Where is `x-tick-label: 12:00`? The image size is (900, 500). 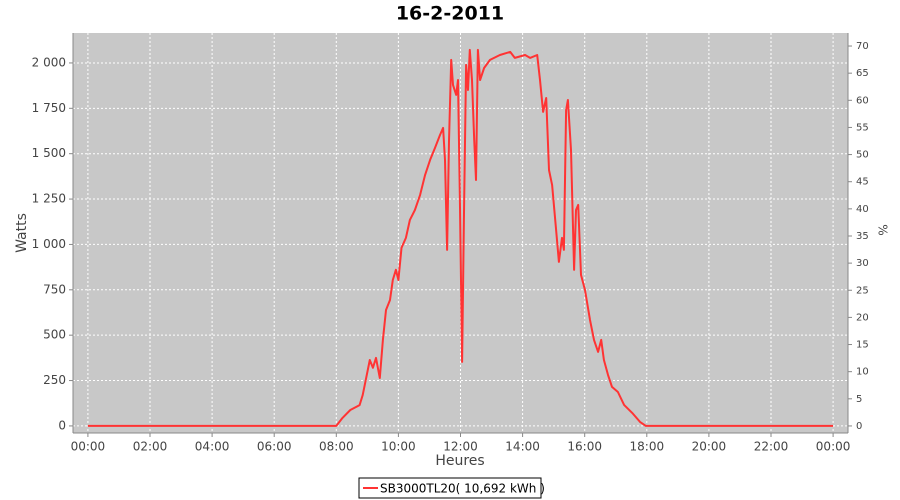 x-tick-label: 12:00 is located at coordinates (460, 447).